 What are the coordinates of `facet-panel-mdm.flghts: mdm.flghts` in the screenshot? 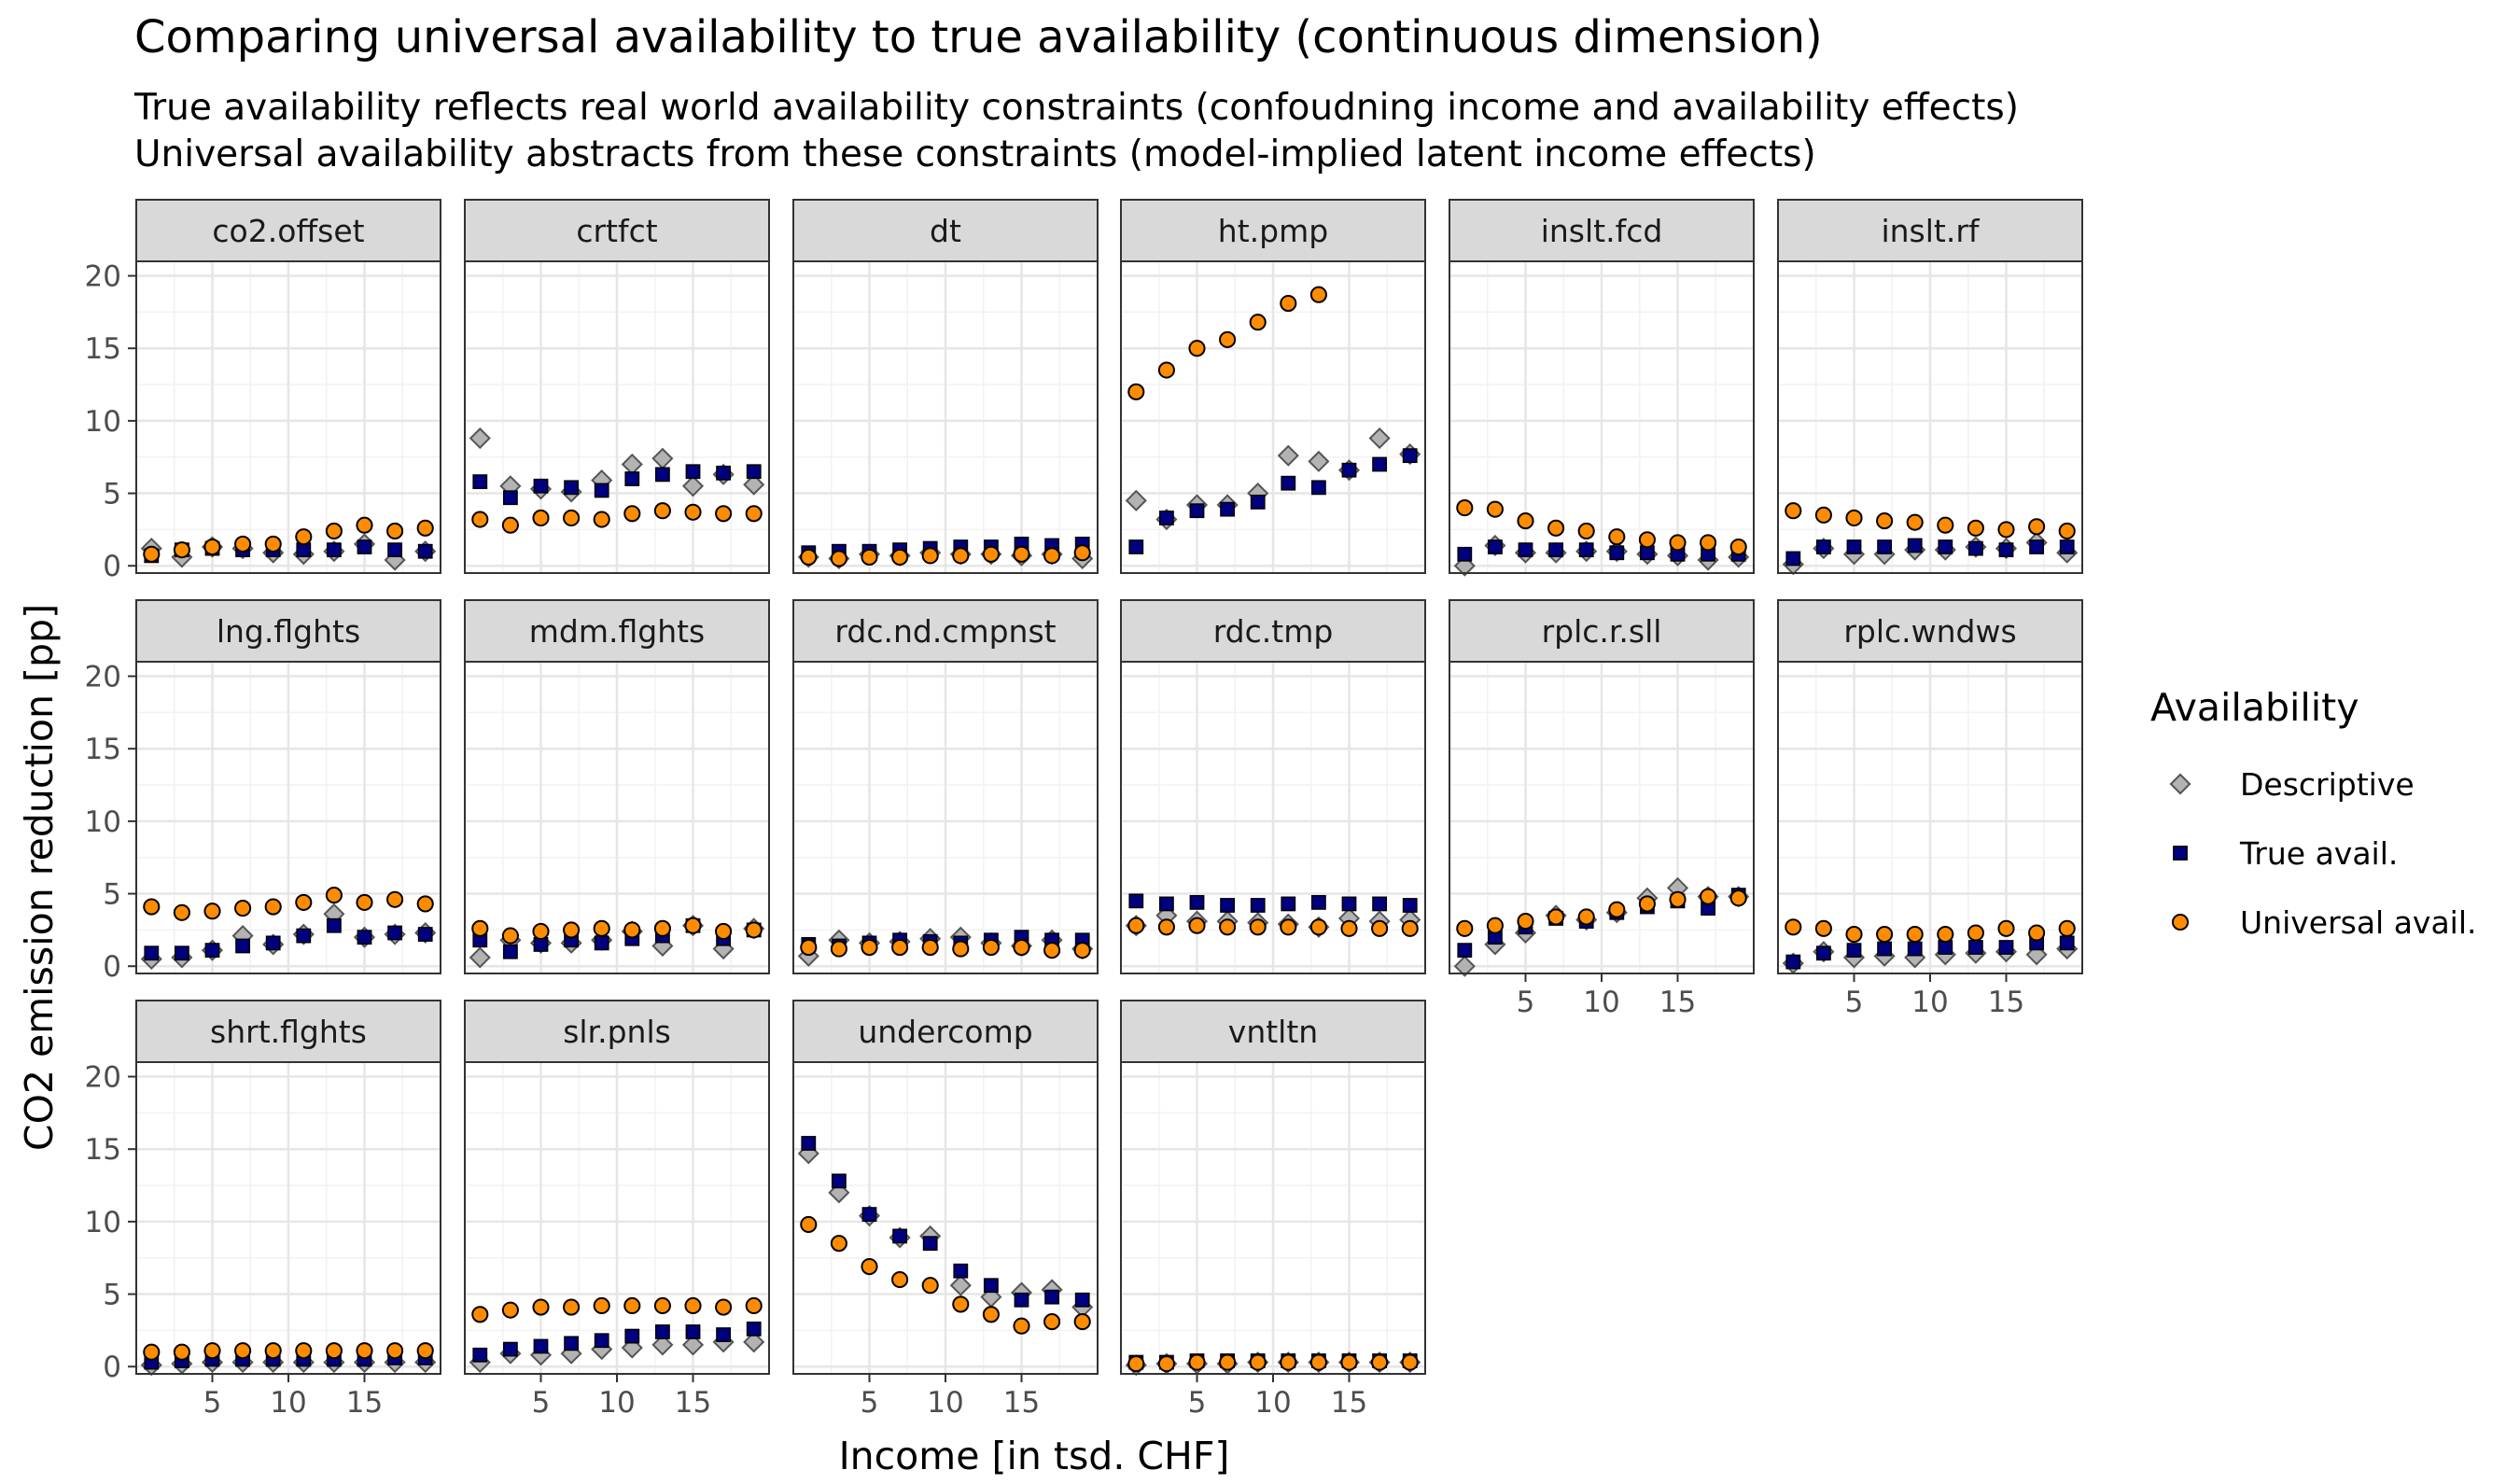 It's located at (617, 786).